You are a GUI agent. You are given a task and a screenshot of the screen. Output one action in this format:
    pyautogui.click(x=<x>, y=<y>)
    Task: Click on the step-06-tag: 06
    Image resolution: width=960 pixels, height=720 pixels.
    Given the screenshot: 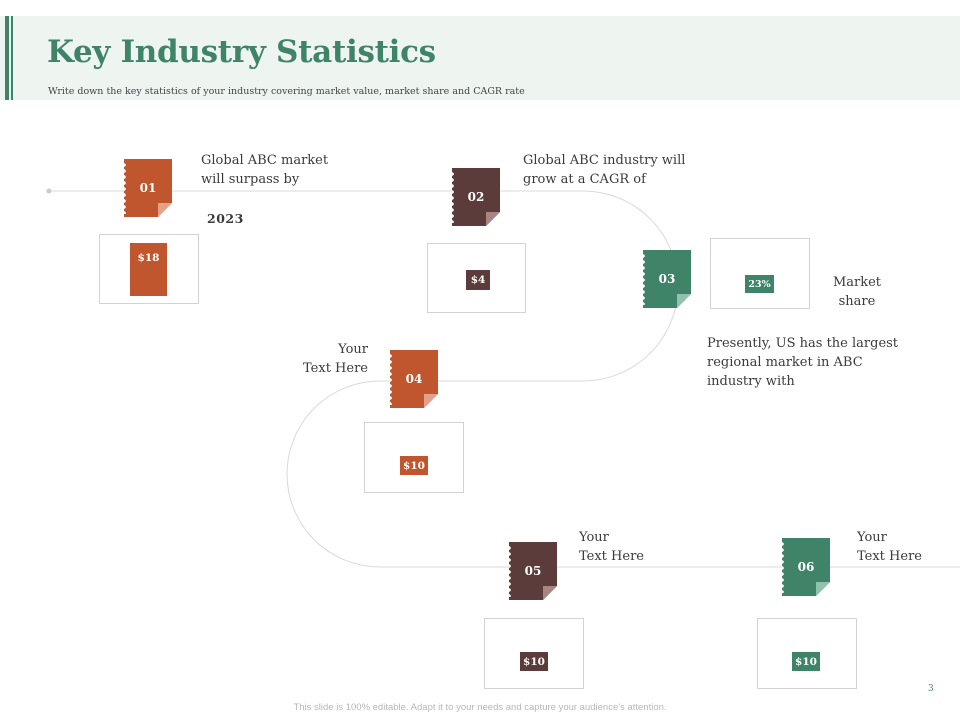 What is the action you would take?
    pyautogui.click(x=806, y=567)
    